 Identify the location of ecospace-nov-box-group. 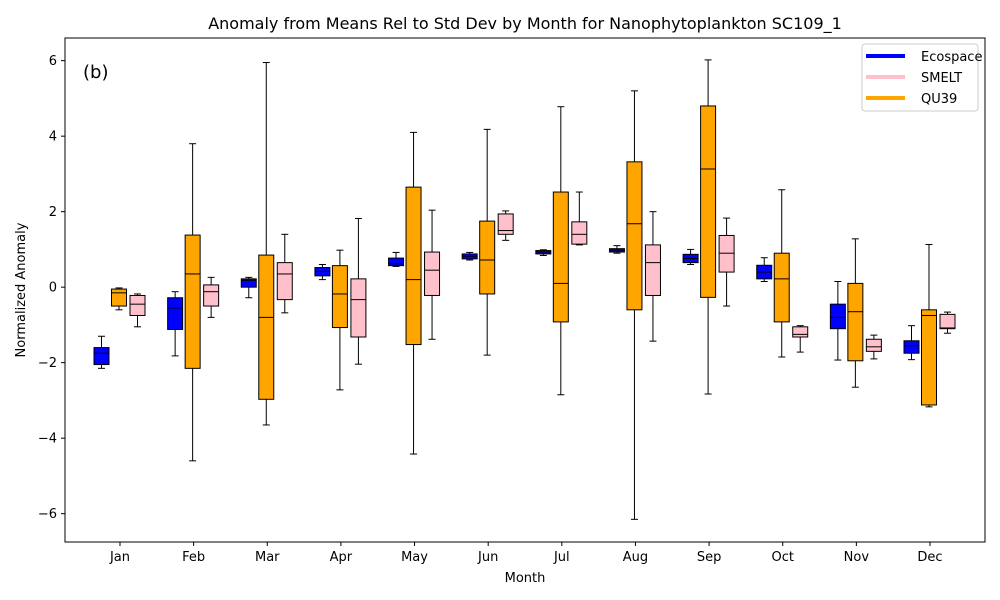
(837, 321).